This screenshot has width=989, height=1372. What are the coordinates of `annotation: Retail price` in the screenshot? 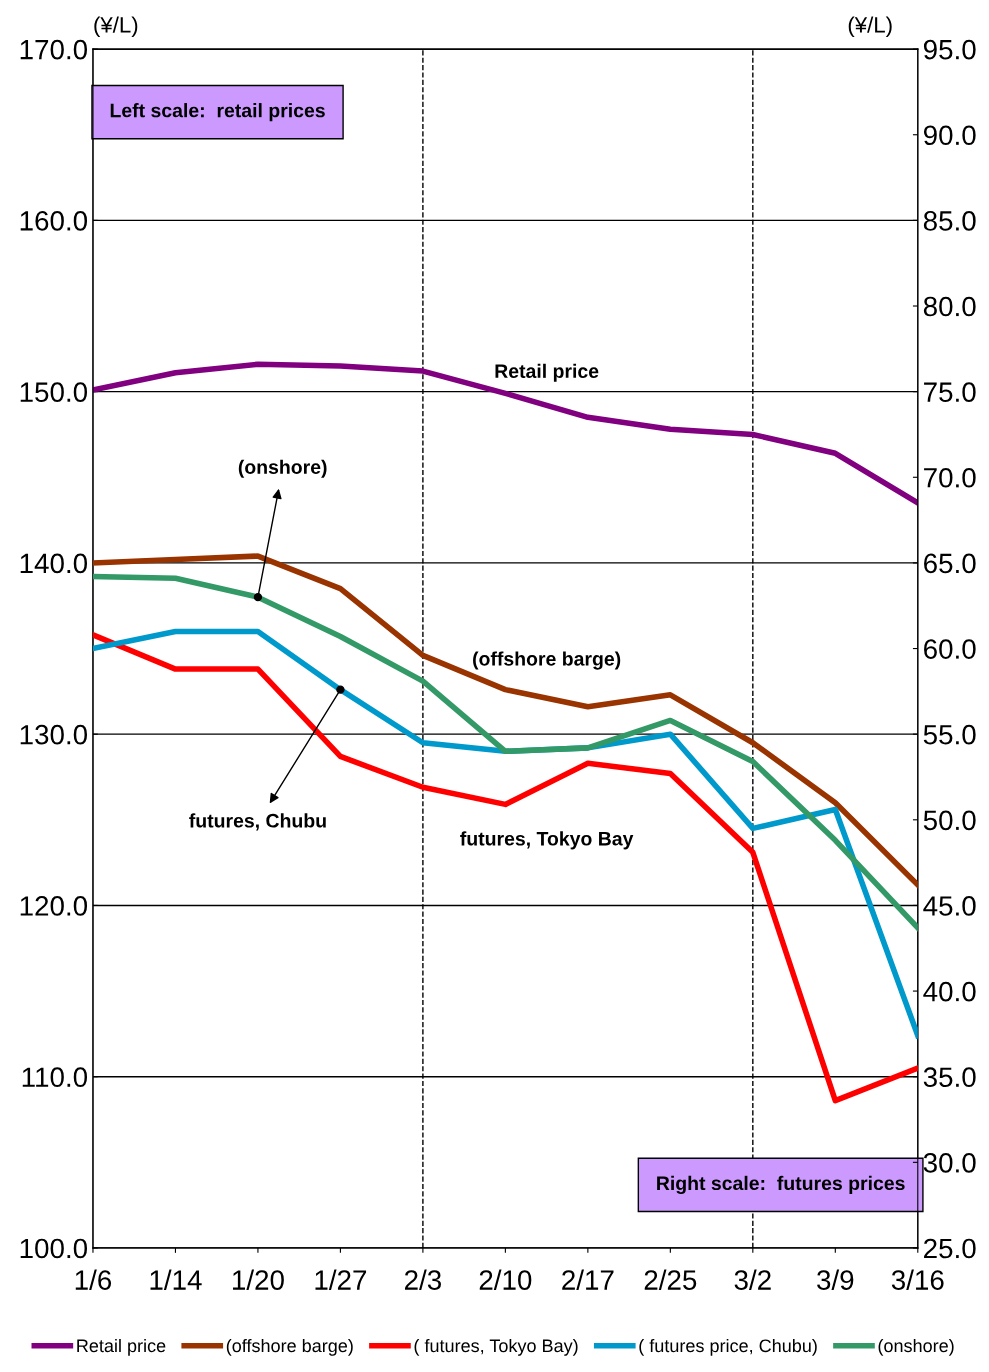 It's located at (547, 372).